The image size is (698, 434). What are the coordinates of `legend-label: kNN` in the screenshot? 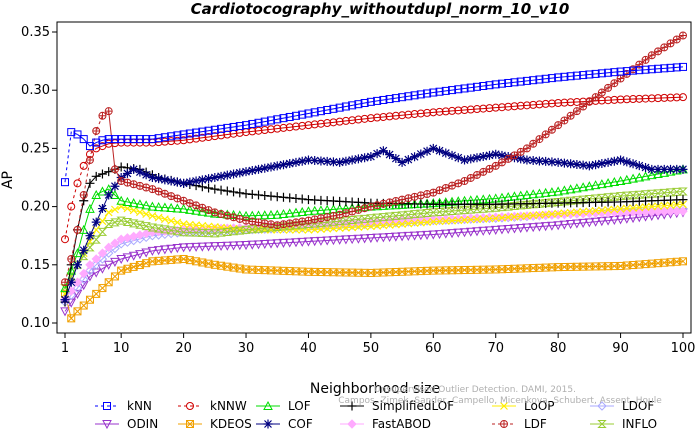 It's located at (139, 406).